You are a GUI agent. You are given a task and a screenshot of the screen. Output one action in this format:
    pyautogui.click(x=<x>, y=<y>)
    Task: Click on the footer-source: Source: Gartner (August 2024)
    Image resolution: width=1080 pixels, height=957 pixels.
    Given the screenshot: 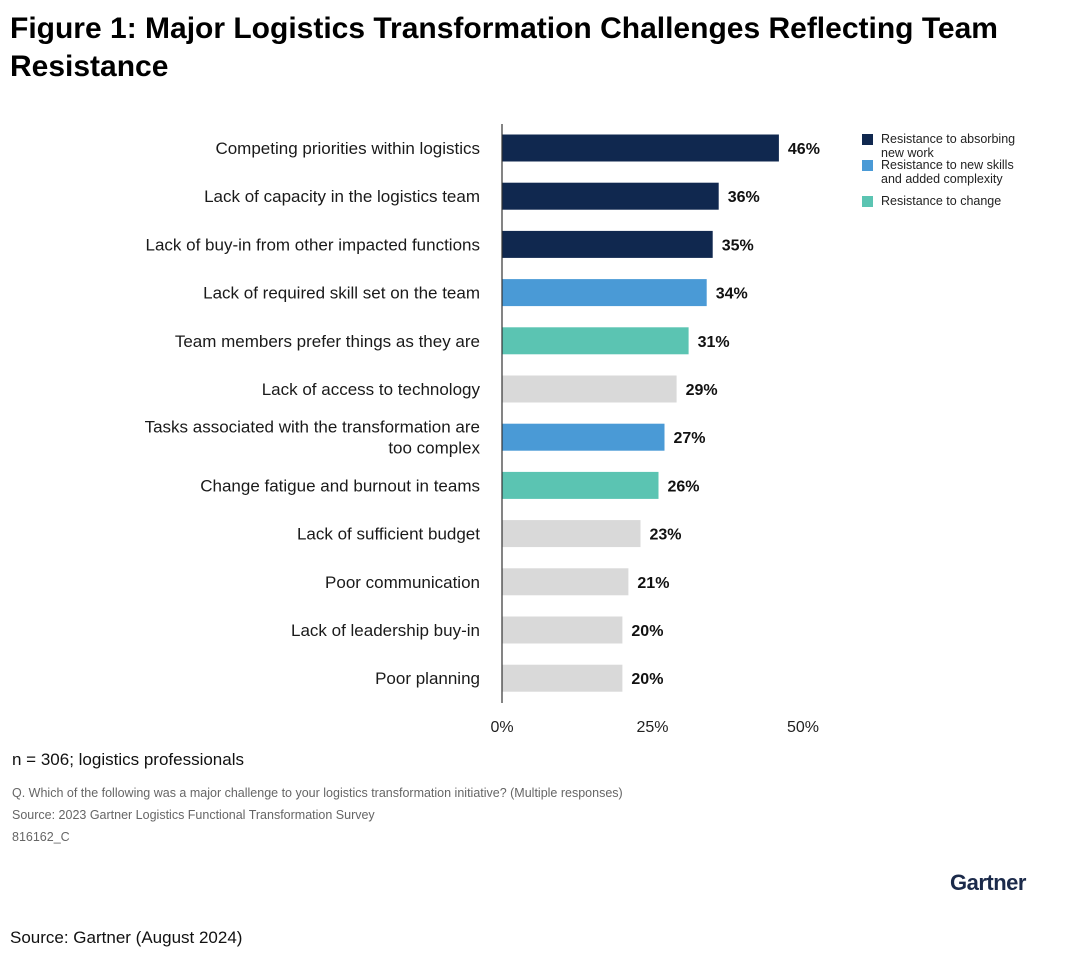 What is the action you would take?
    pyautogui.click(x=126, y=937)
    